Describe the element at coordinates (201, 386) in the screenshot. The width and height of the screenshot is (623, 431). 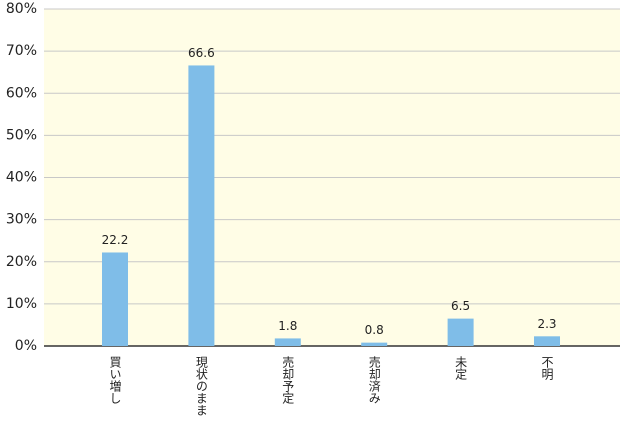
I see `x-tick-label: 現状のまま` at that location.